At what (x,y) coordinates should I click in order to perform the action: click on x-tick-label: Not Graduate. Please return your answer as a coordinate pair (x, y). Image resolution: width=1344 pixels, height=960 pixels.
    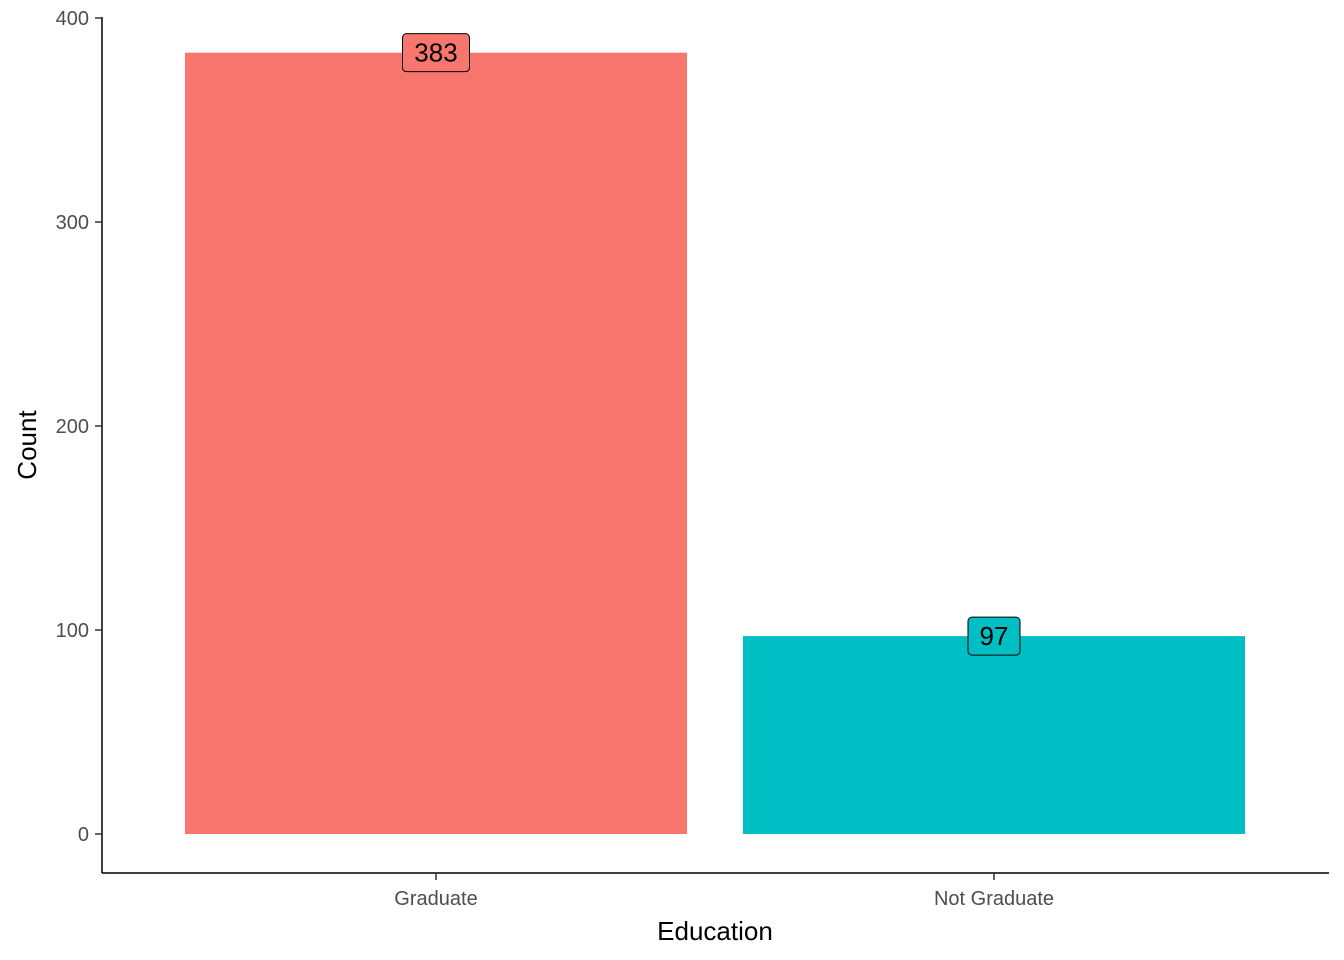
    Looking at the image, I should click on (994, 899).